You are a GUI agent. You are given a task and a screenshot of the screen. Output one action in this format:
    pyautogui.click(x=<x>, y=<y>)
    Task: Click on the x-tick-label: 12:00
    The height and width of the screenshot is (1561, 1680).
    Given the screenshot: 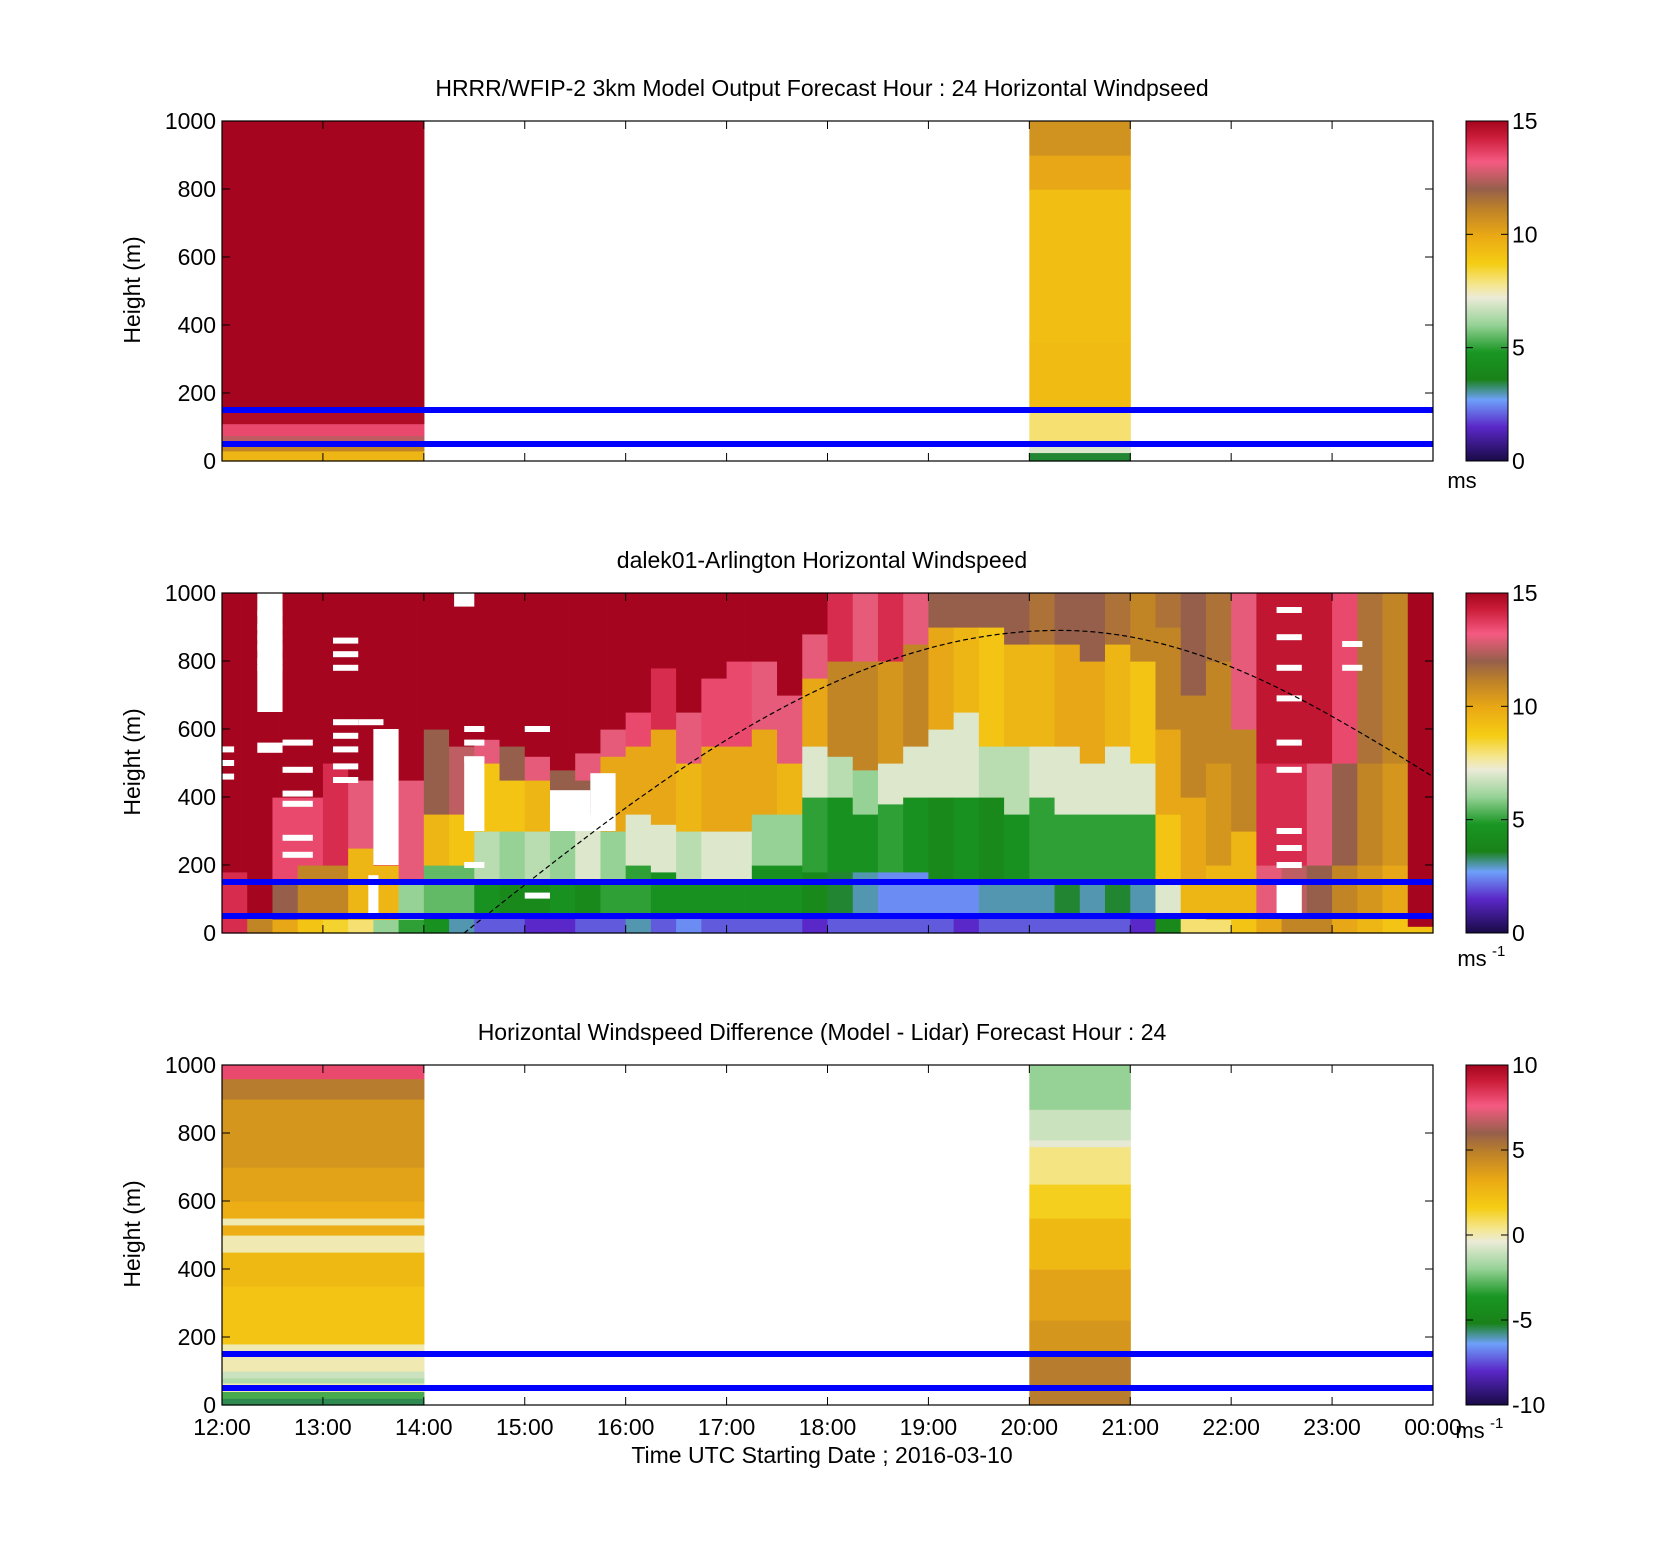 What is the action you would take?
    pyautogui.click(x=222, y=1427)
    